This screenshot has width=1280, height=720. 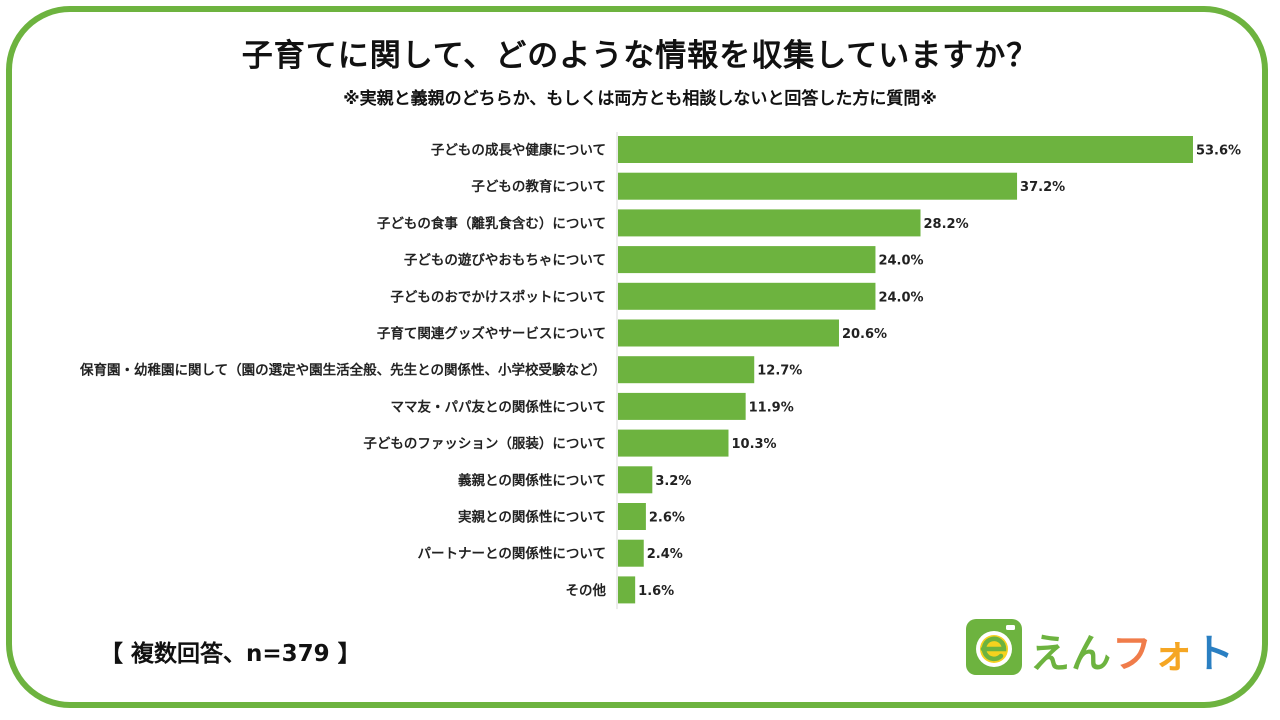 What do you see at coordinates (640, 56) in the screenshot?
I see `chart-title: 子育てに関して、どのような情報を収集していますか？` at bounding box center [640, 56].